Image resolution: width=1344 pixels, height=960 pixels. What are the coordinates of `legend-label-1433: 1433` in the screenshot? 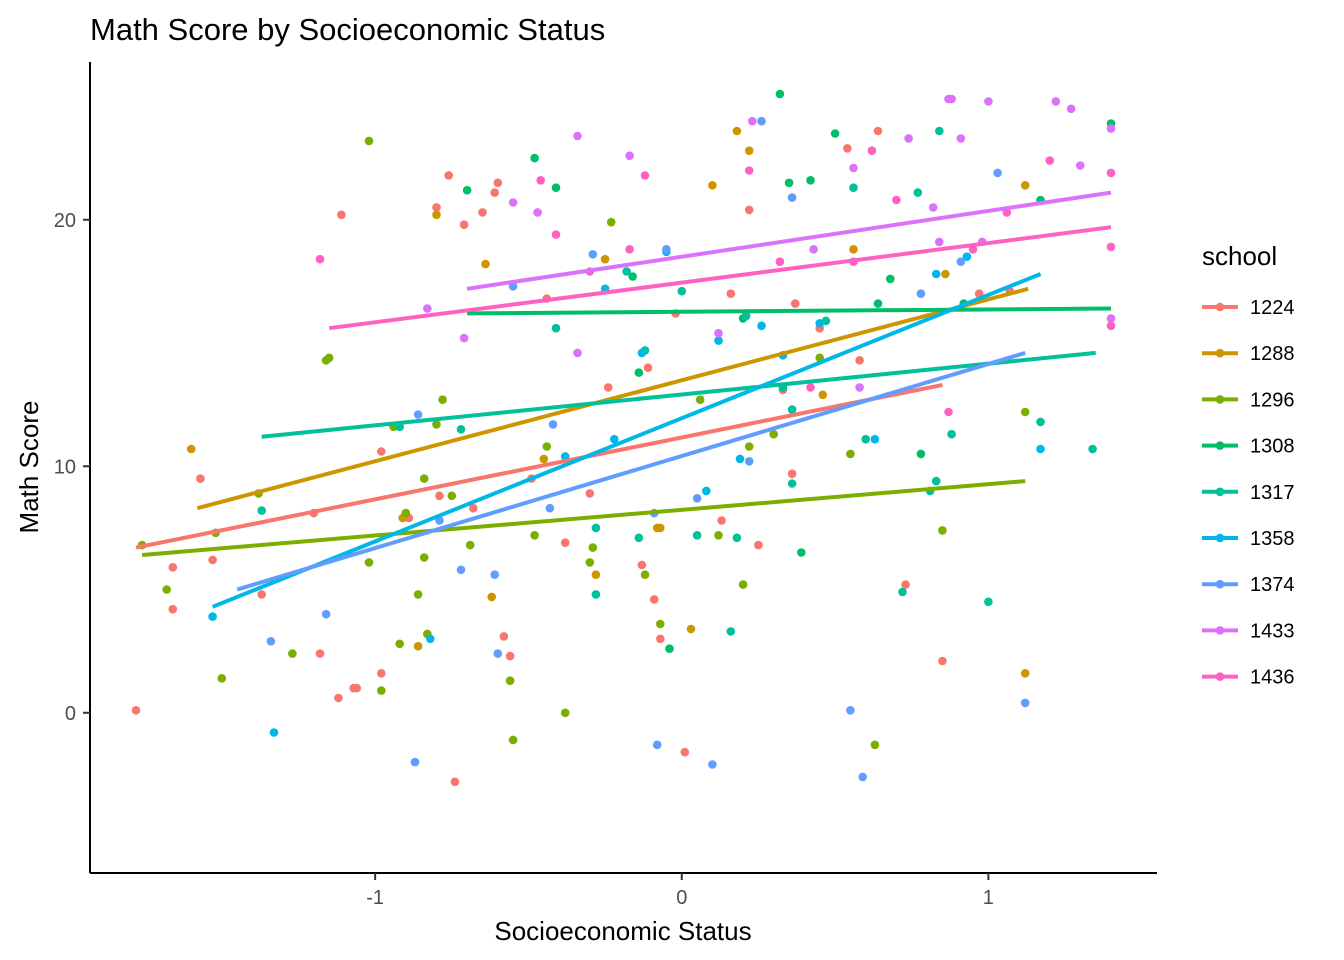 It's located at (1272, 631).